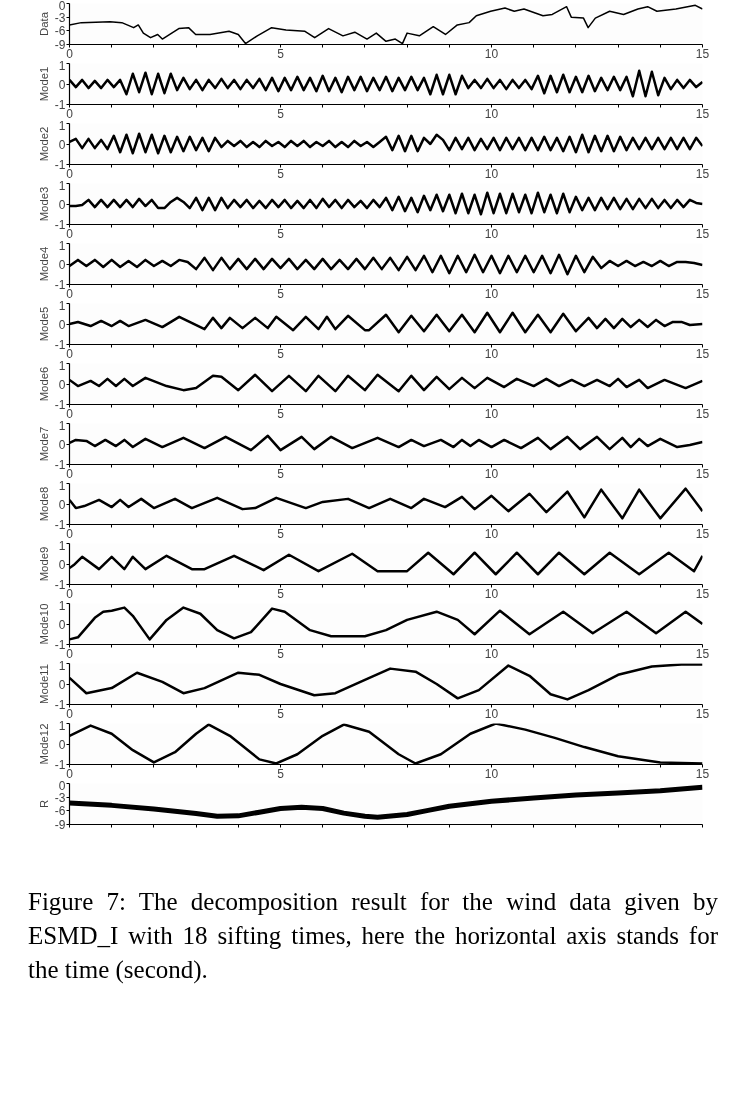 Image resolution: width=734 pixels, height=1093 pixels. Describe the element at coordinates (373, 936) in the screenshot. I see `caption: Figure 7: The decomposition result for the wind data given by ESMD_I with 18 sifting times, here the horizontal axis stands for the time (second).` at that location.